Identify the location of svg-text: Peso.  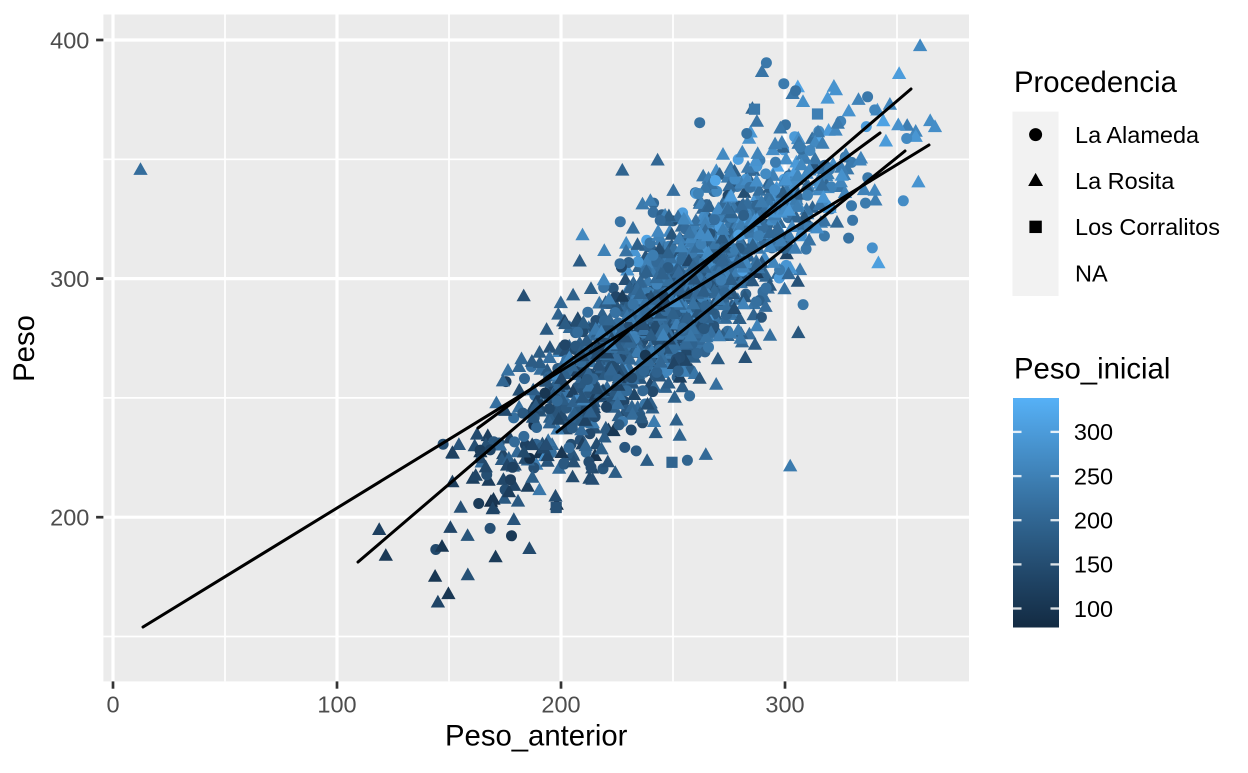
(24, 348).